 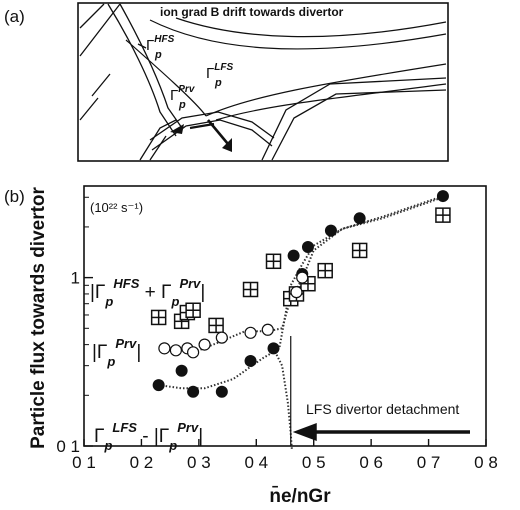 I want to click on curve-label-prv: |ΓpPrv|, so click(x=116, y=352).